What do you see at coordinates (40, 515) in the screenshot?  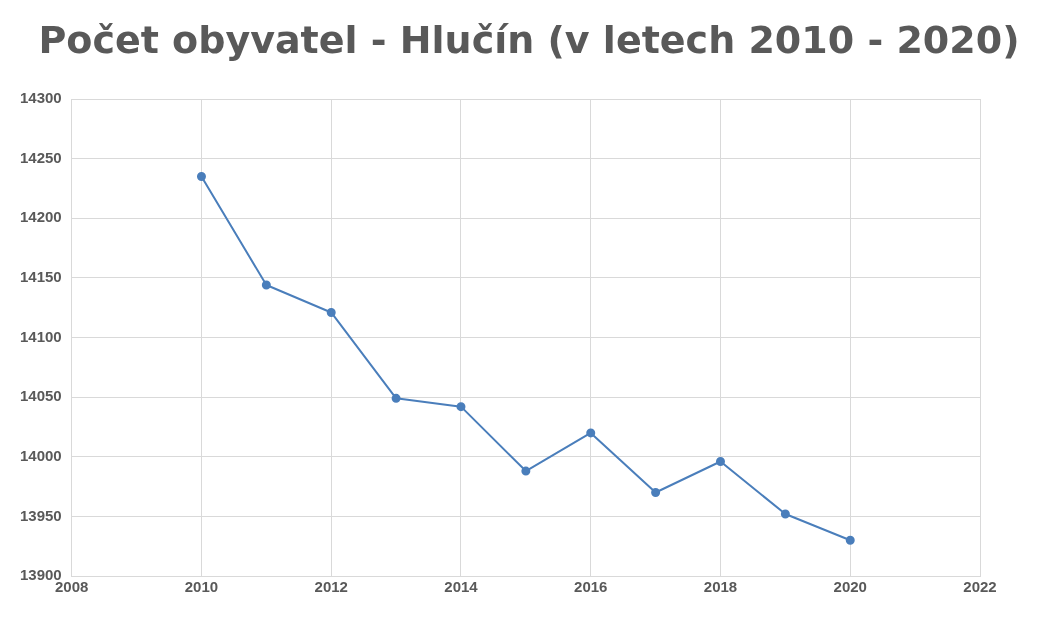 I see `y-tick-label: 13950` at bounding box center [40, 515].